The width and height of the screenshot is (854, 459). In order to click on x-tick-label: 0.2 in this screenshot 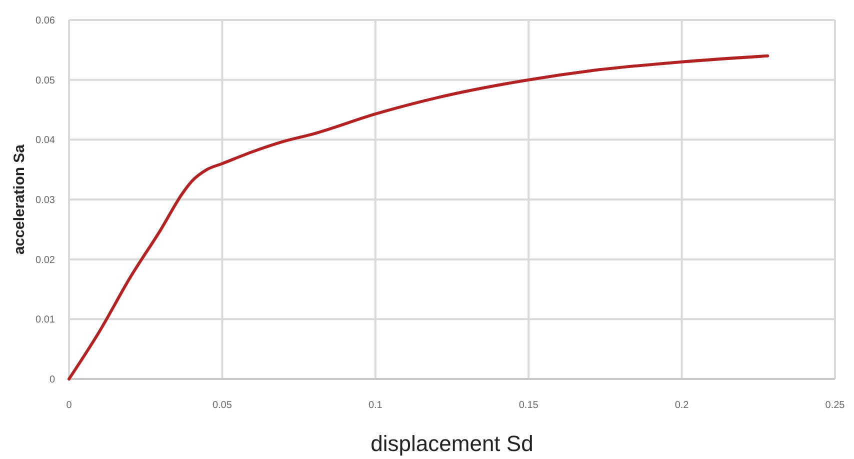, I will do `click(682, 405)`.